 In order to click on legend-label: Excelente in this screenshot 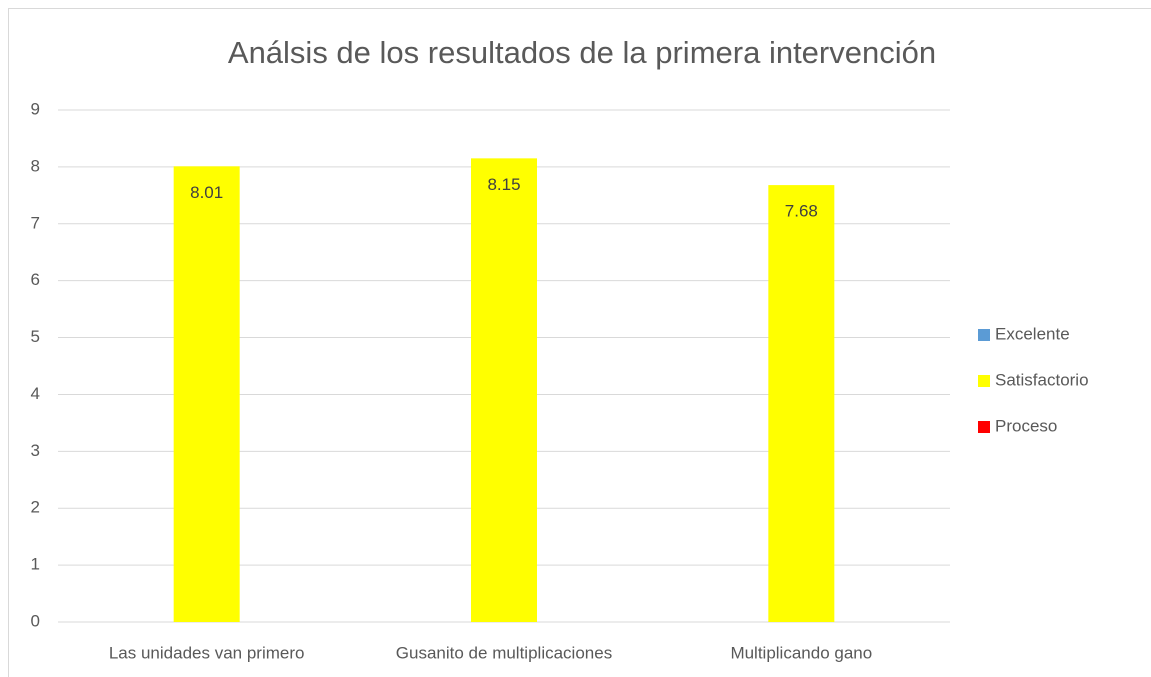, I will do `click(1032, 333)`.